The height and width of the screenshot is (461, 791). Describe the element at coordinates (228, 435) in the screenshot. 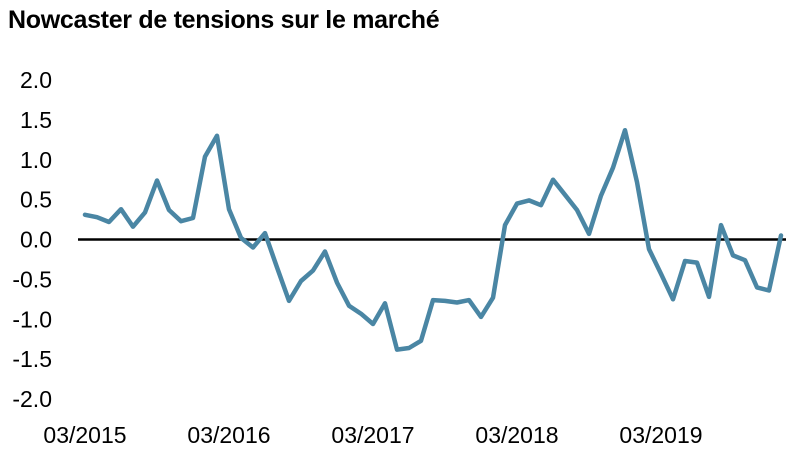

I see `x-tick-label: 03/2016` at that location.